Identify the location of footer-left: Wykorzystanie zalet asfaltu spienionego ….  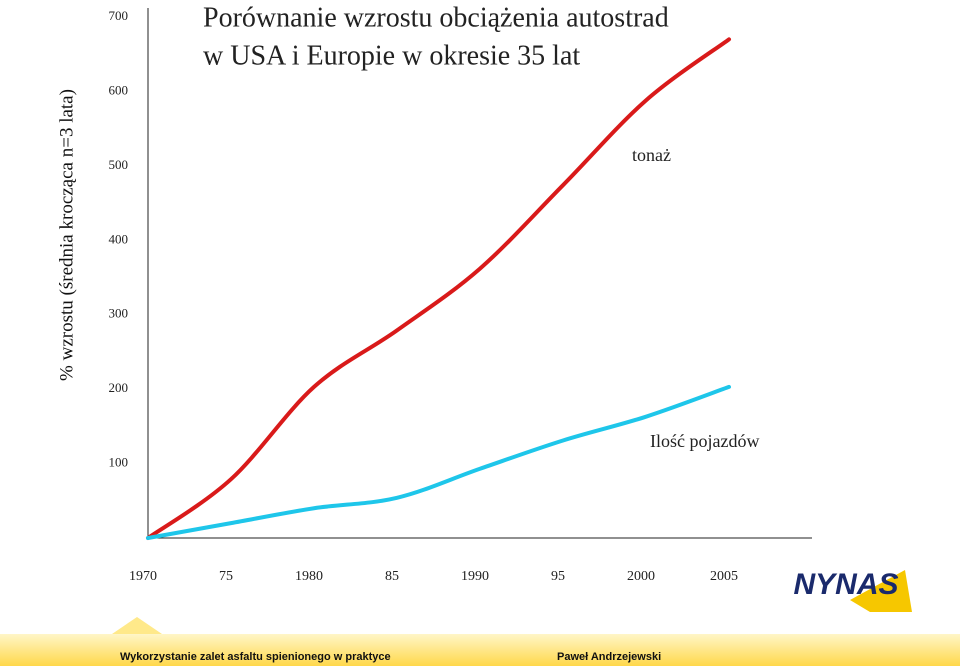
(255, 657).